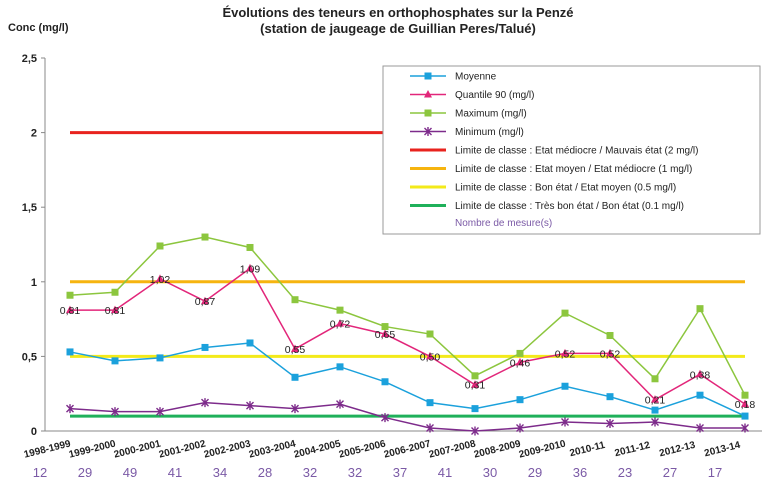 This screenshot has height=485, width=768. What do you see at coordinates (610, 354) in the screenshot?
I see `quantile-data-label: 0,52` at bounding box center [610, 354].